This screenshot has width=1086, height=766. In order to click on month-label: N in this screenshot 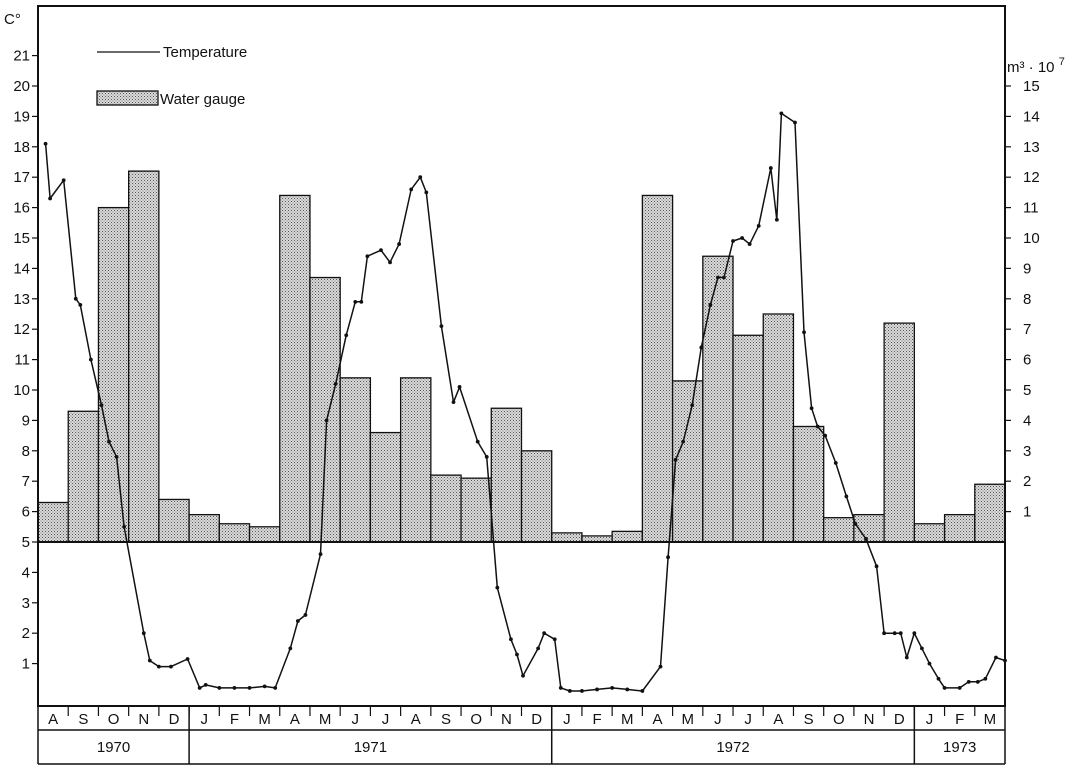, I will do `click(143, 719)`.